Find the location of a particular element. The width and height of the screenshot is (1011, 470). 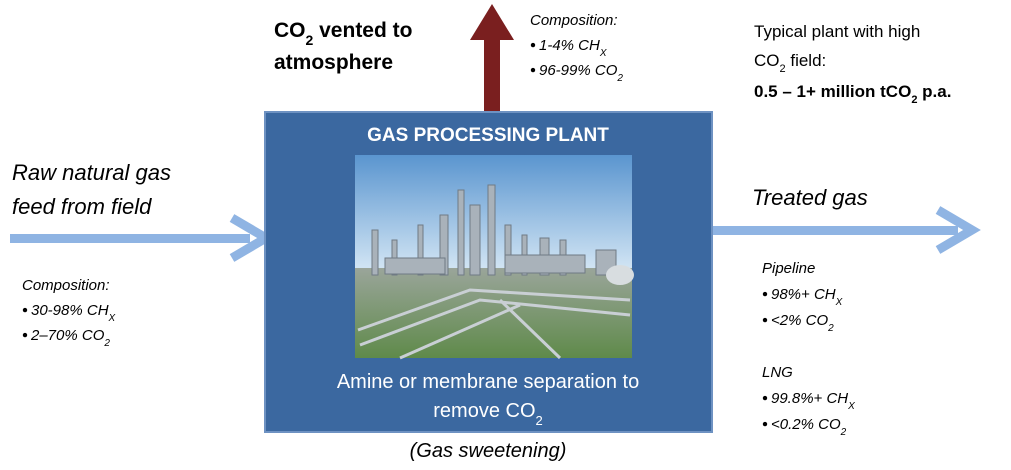

text-segment: 30-98% CH is located at coordinates (70, 310).